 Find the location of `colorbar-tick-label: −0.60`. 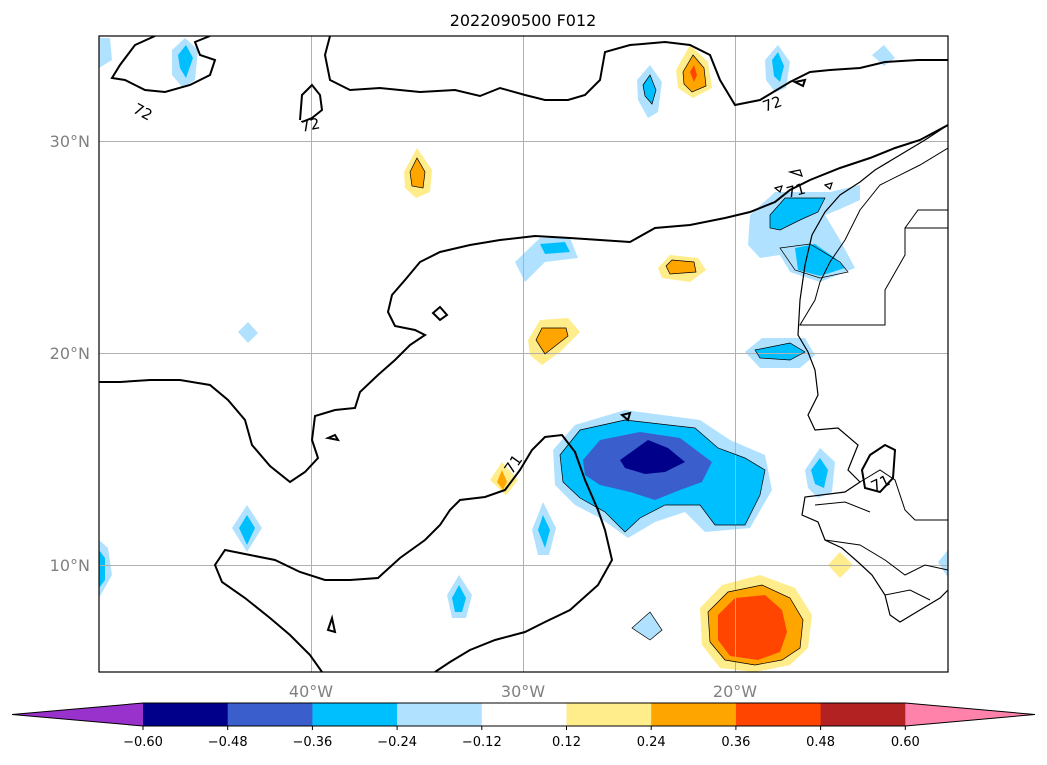

colorbar-tick-label: −0.60 is located at coordinates (143, 742).